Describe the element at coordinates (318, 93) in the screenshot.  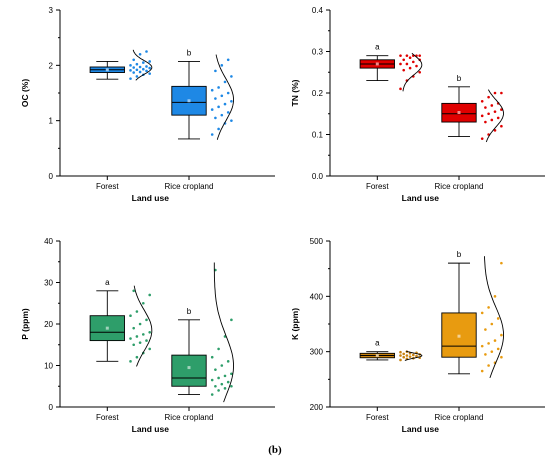
I see `y-tick-label: 0.2` at that location.